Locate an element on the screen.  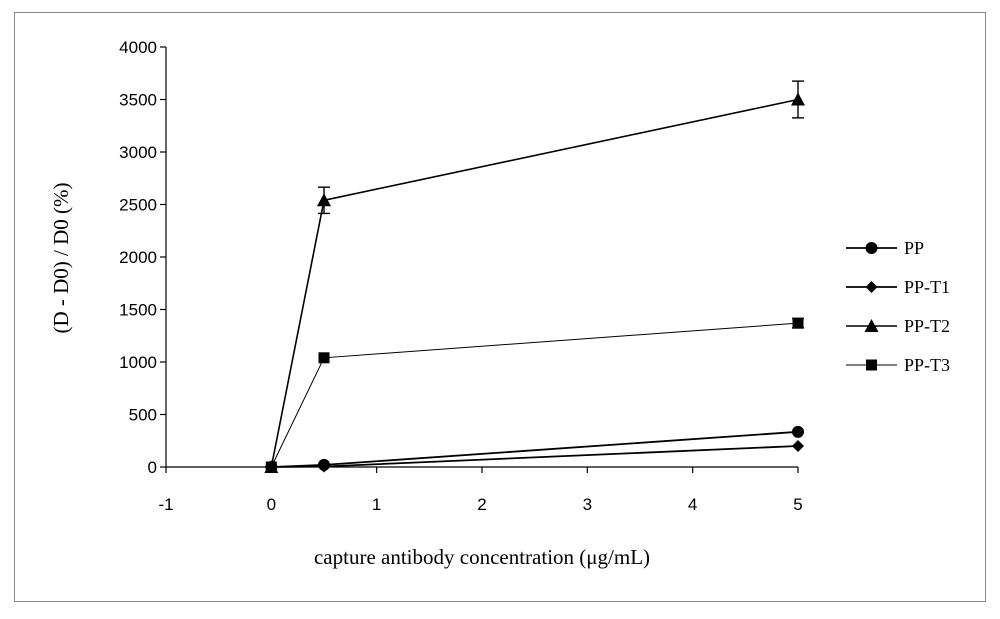
legend-marker-circle is located at coordinates (871, 248).